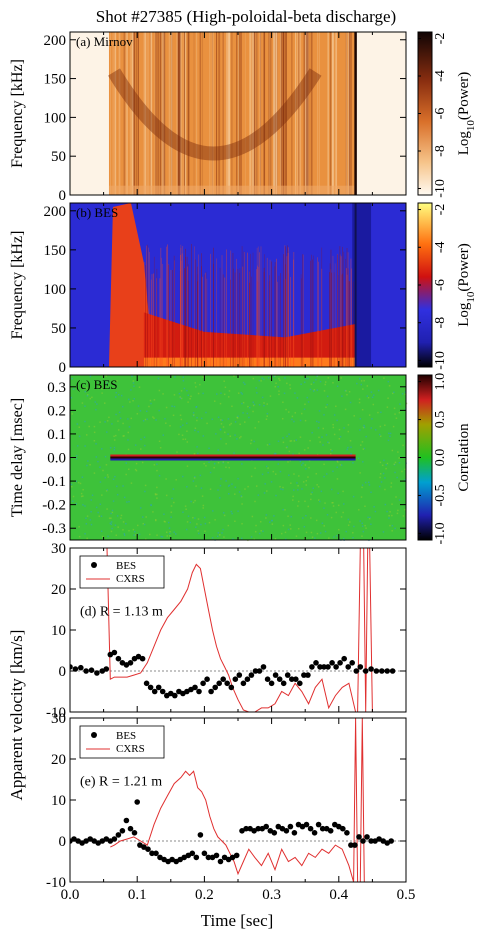  What do you see at coordinates (55, 290) in the screenshot?
I see `y-tick-label: 100` at bounding box center [55, 290].